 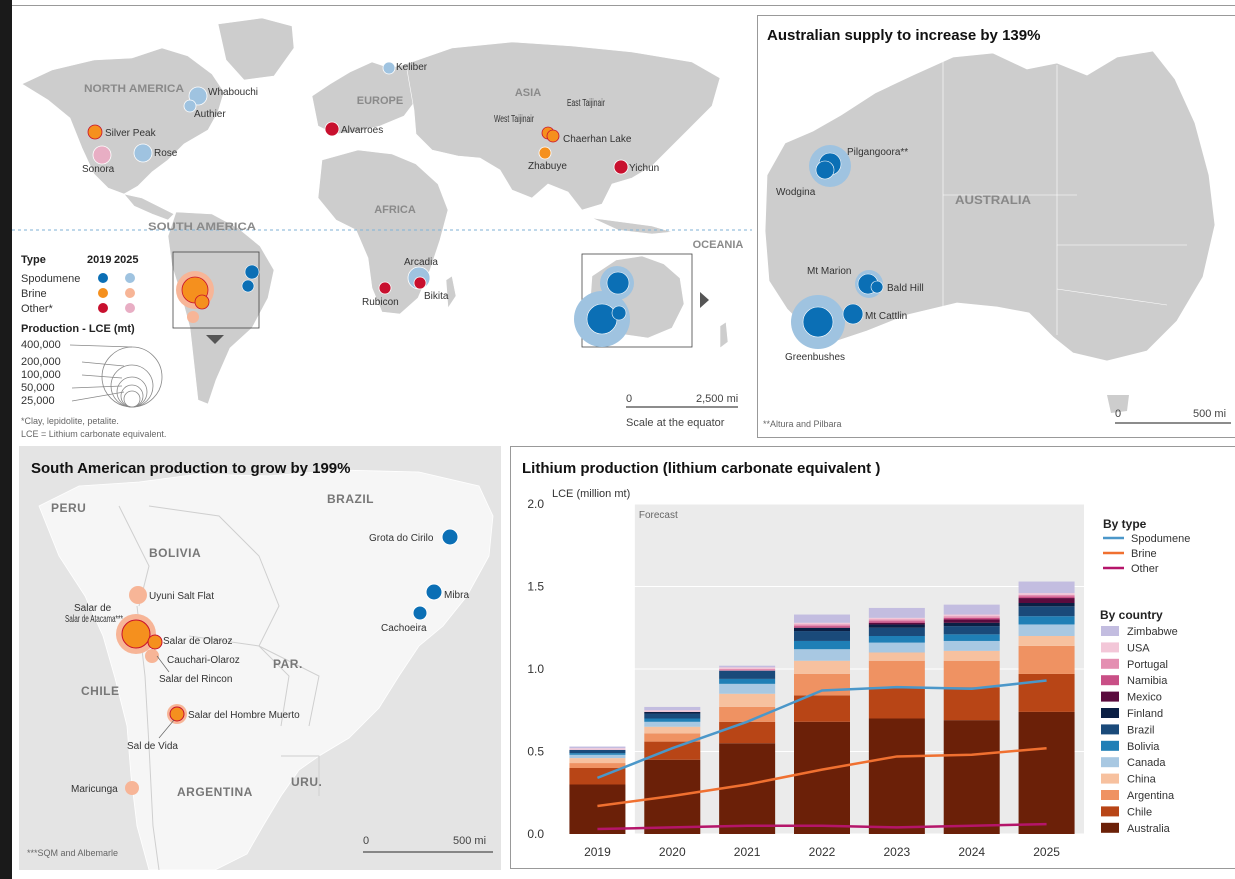 What do you see at coordinates (971, 704) in the screenshot?
I see `bar-segment-chile-2024` at bounding box center [971, 704].